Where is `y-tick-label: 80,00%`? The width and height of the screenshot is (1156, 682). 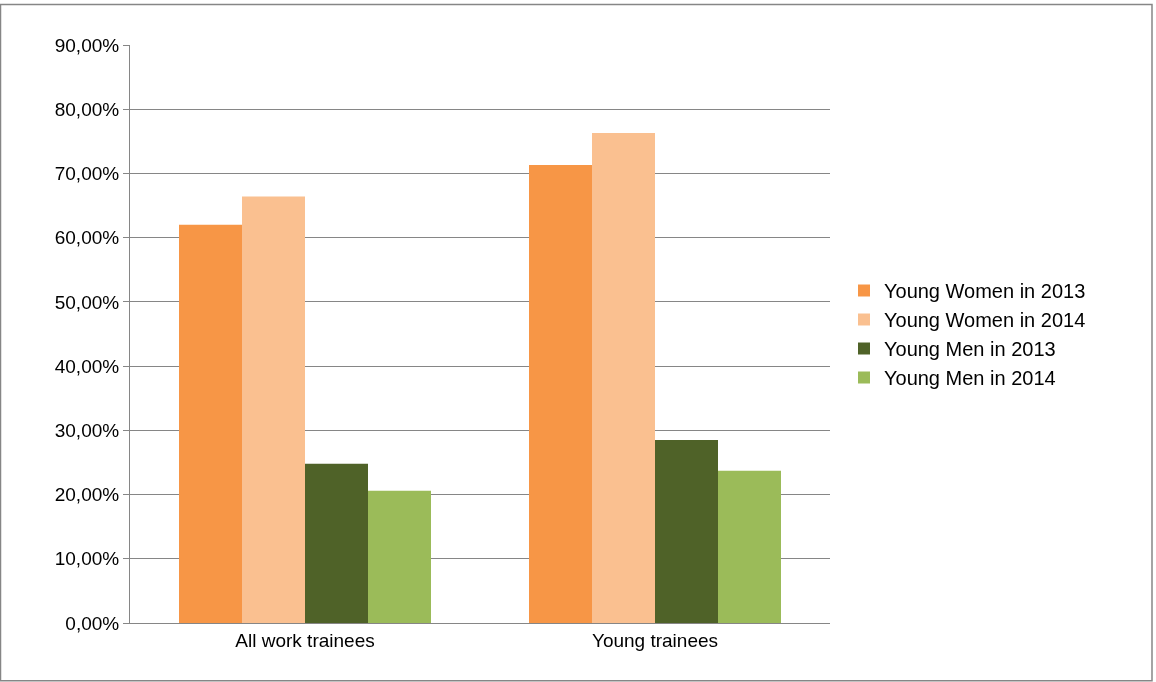
y-tick-label: 80,00% is located at coordinates (87, 109).